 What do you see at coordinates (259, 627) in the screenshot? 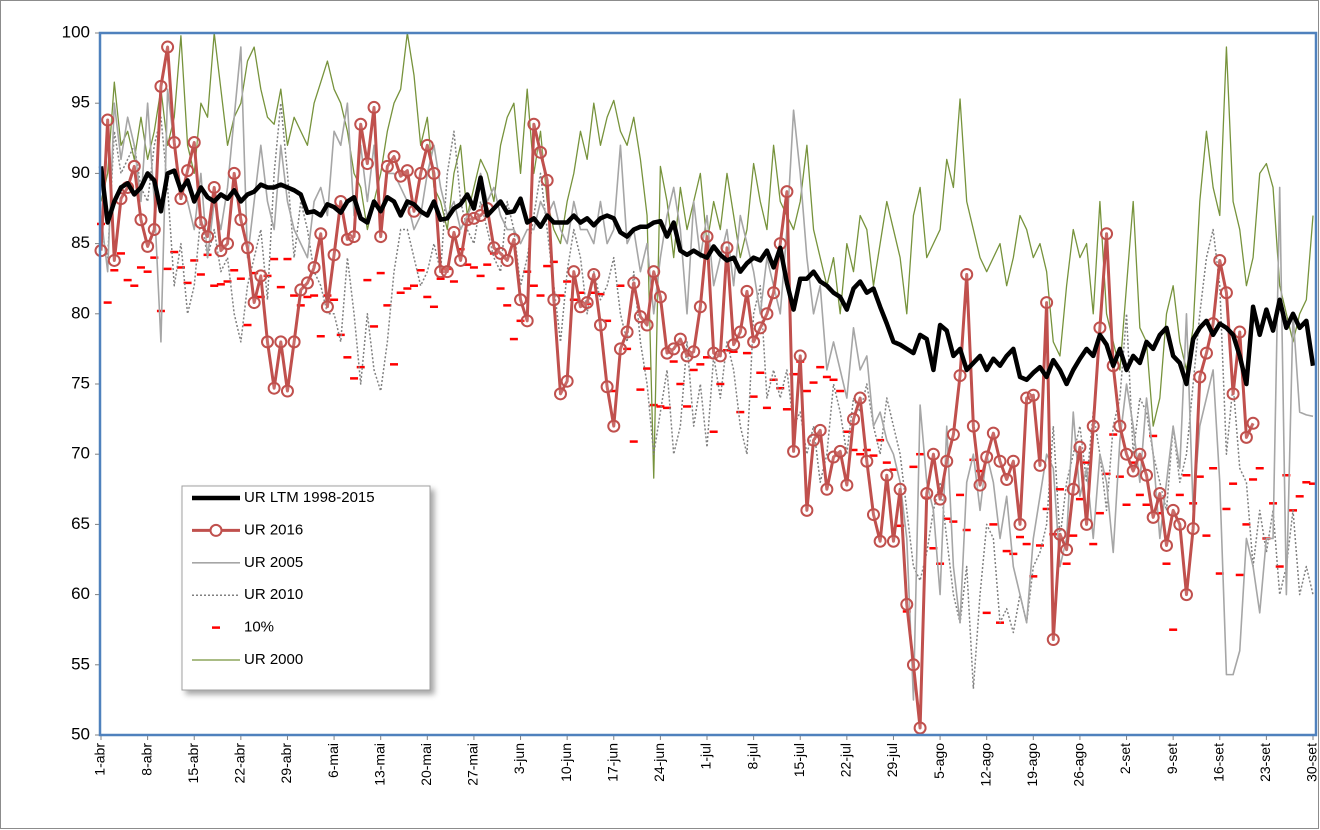
I see `legend-label: 10%` at bounding box center [259, 627].